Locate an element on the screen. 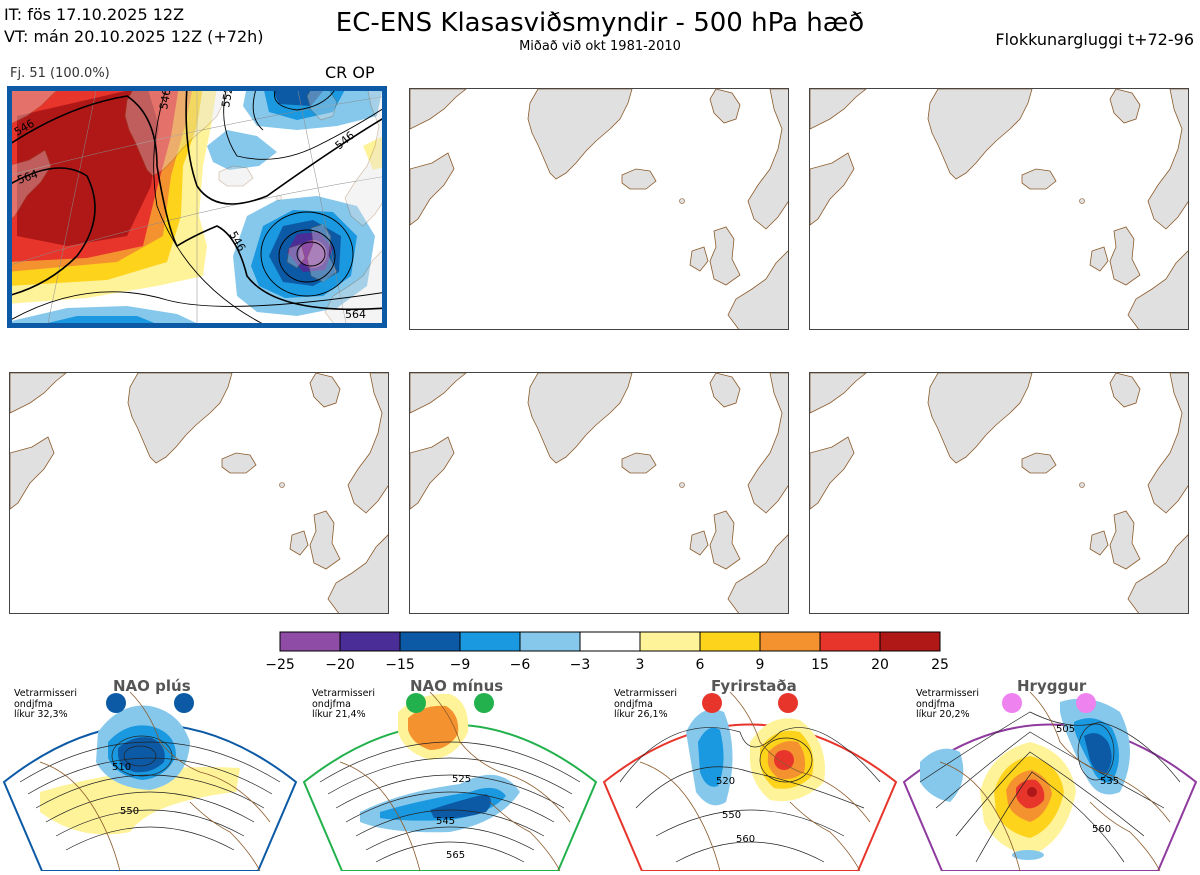 The image size is (1200, 875). contour-label: 552 is located at coordinates (227, 100).